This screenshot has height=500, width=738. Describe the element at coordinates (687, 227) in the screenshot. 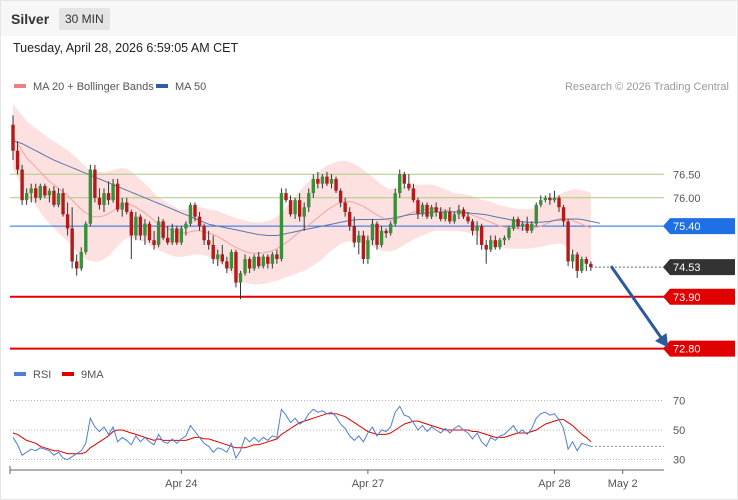

I see `level-label: 75.40` at that location.